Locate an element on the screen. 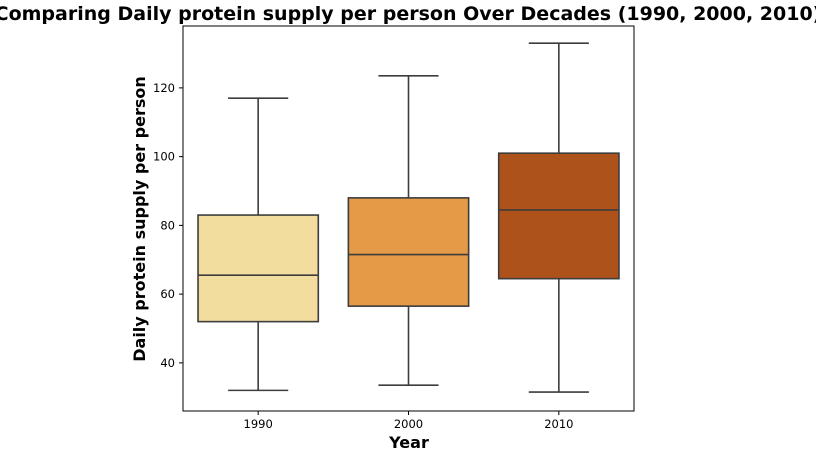  box-group-2000 is located at coordinates (408, 231).